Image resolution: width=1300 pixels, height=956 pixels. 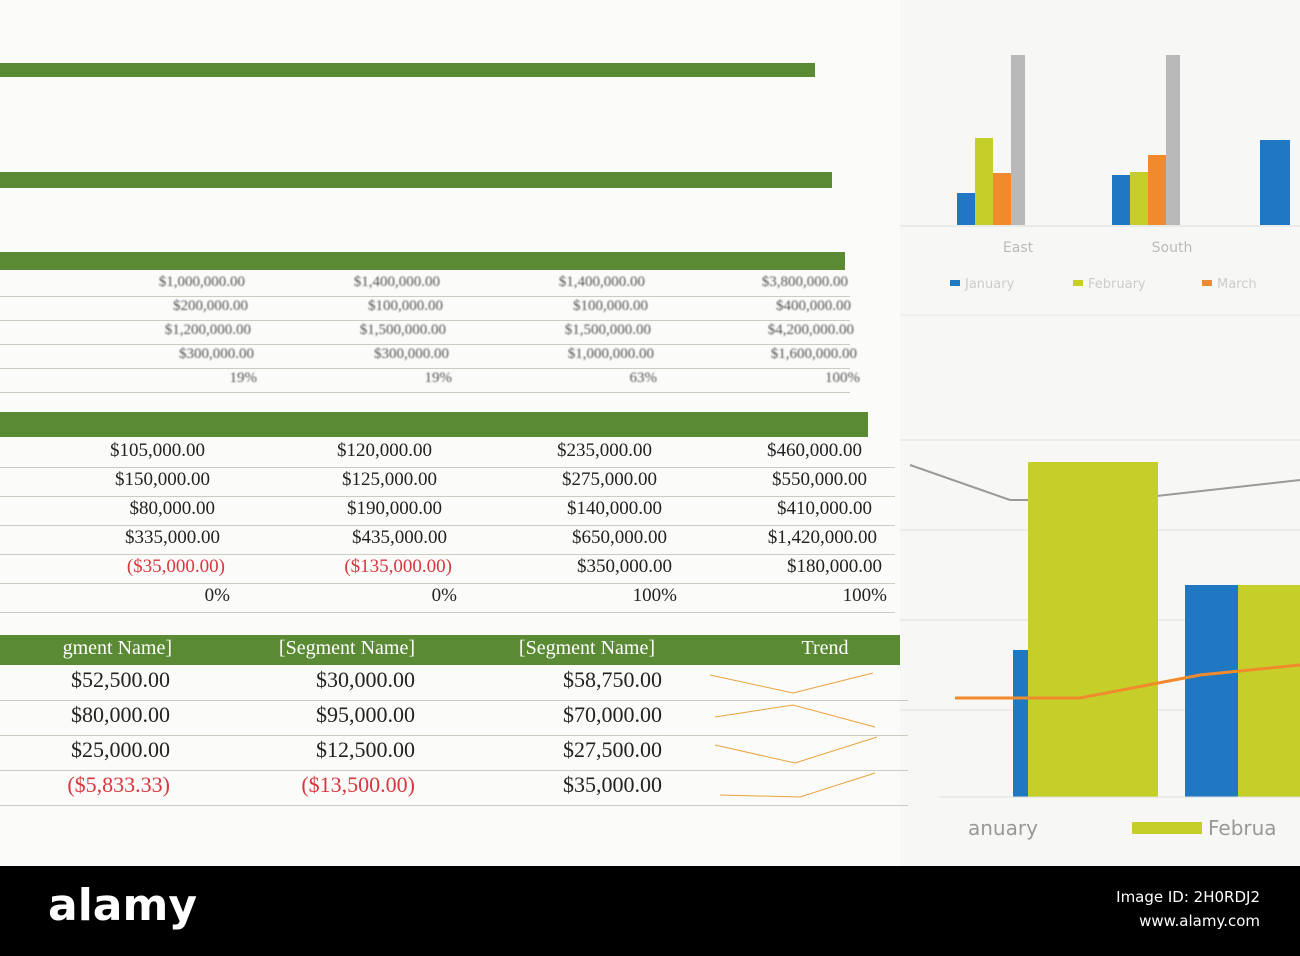 What do you see at coordinates (117, 648) in the screenshot?
I see `cell: gment Name]` at bounding box center [117, 648].